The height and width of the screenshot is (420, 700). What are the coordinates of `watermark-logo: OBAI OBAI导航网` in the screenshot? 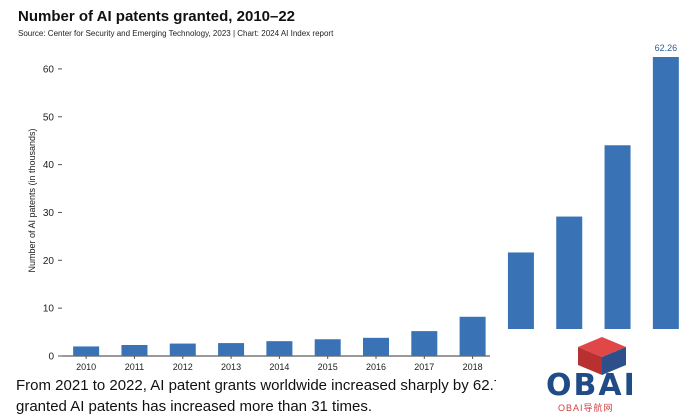 It's located at (600, 375).